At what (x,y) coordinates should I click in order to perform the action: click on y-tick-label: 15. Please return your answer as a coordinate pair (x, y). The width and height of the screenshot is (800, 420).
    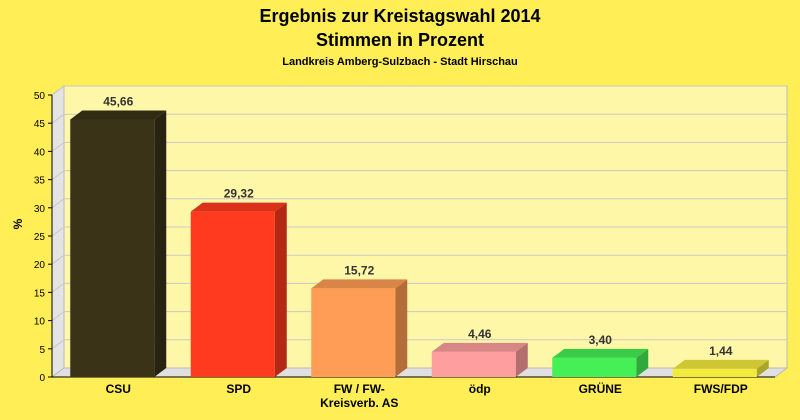
    Looking at the image, I should click on (40, 293).